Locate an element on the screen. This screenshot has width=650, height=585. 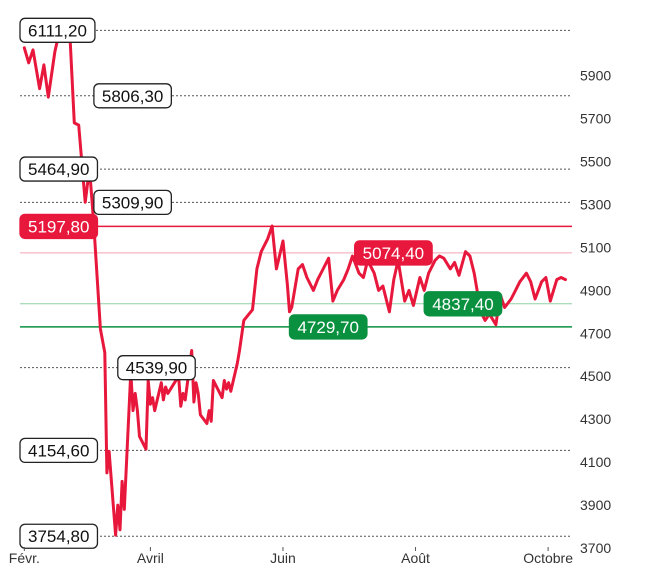
y-tick-label-6: 4900 is located at coordinates (595, 290).